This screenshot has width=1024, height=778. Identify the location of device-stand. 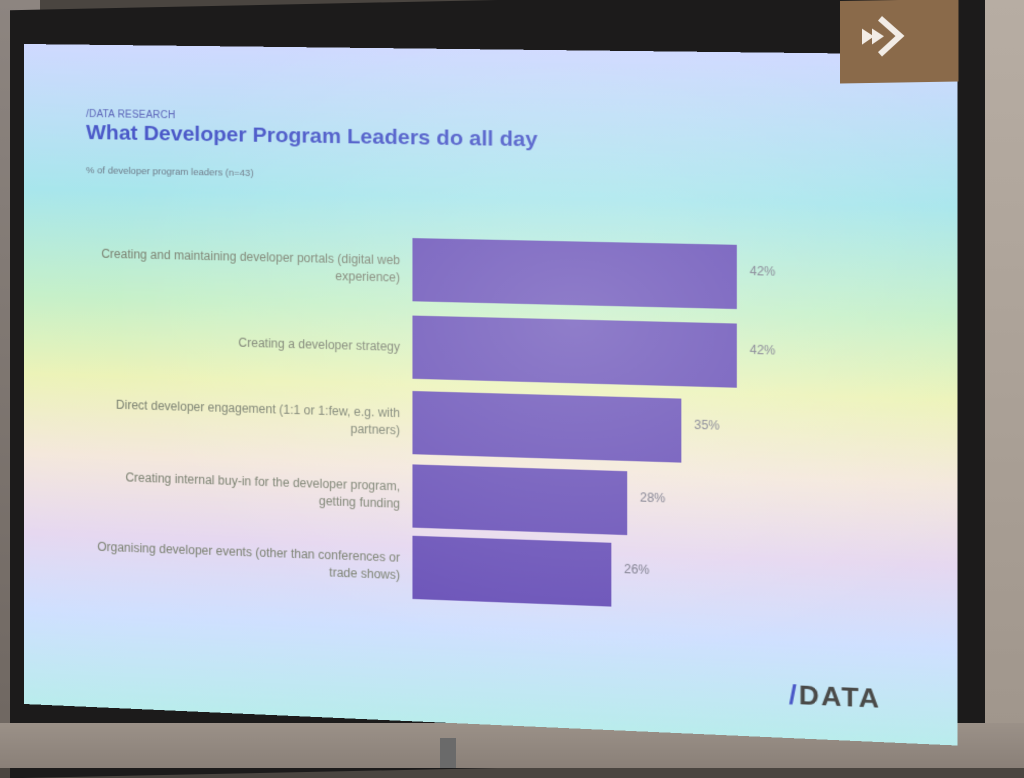
(448, 753).